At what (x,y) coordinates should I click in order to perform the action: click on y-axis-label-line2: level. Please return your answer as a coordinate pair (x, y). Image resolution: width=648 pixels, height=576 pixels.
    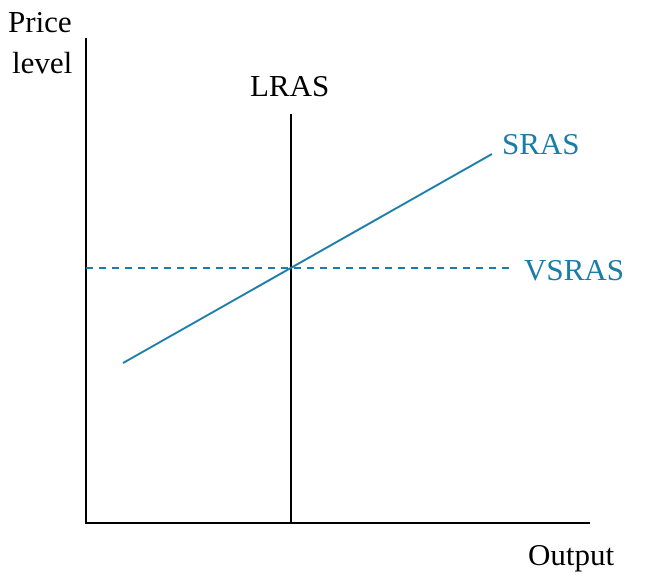
    Looking at the image, I should click on (42, 62).